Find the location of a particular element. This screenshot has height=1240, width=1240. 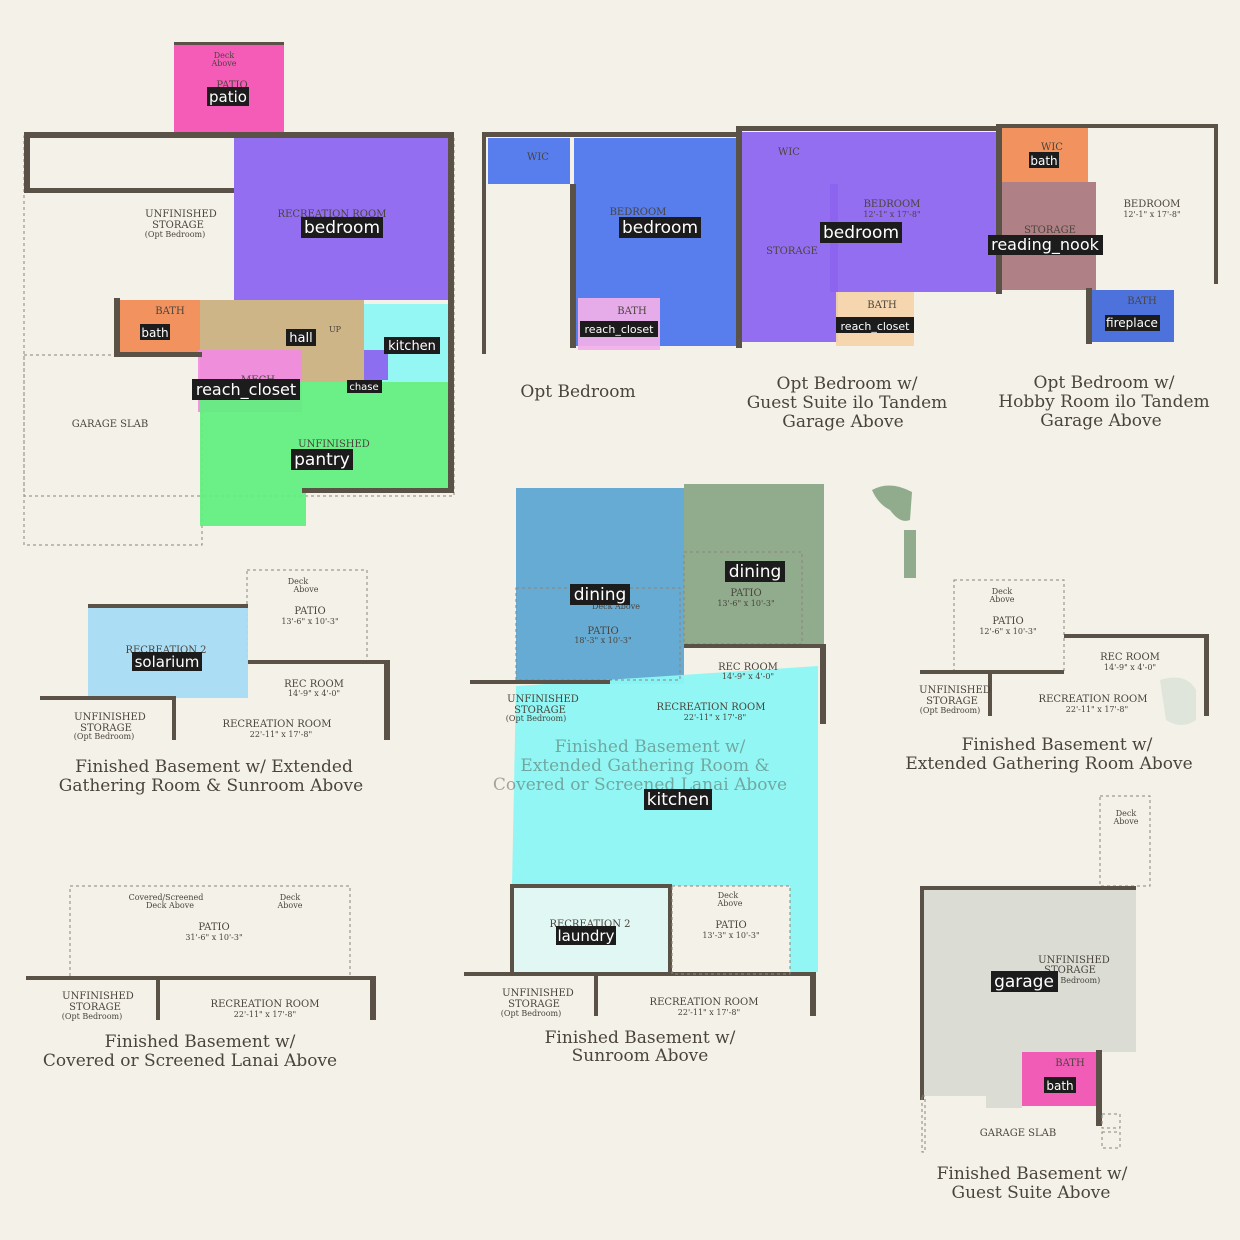

tag-guest-suite-bedroom: bedroom is located at coordinates (861, 232).